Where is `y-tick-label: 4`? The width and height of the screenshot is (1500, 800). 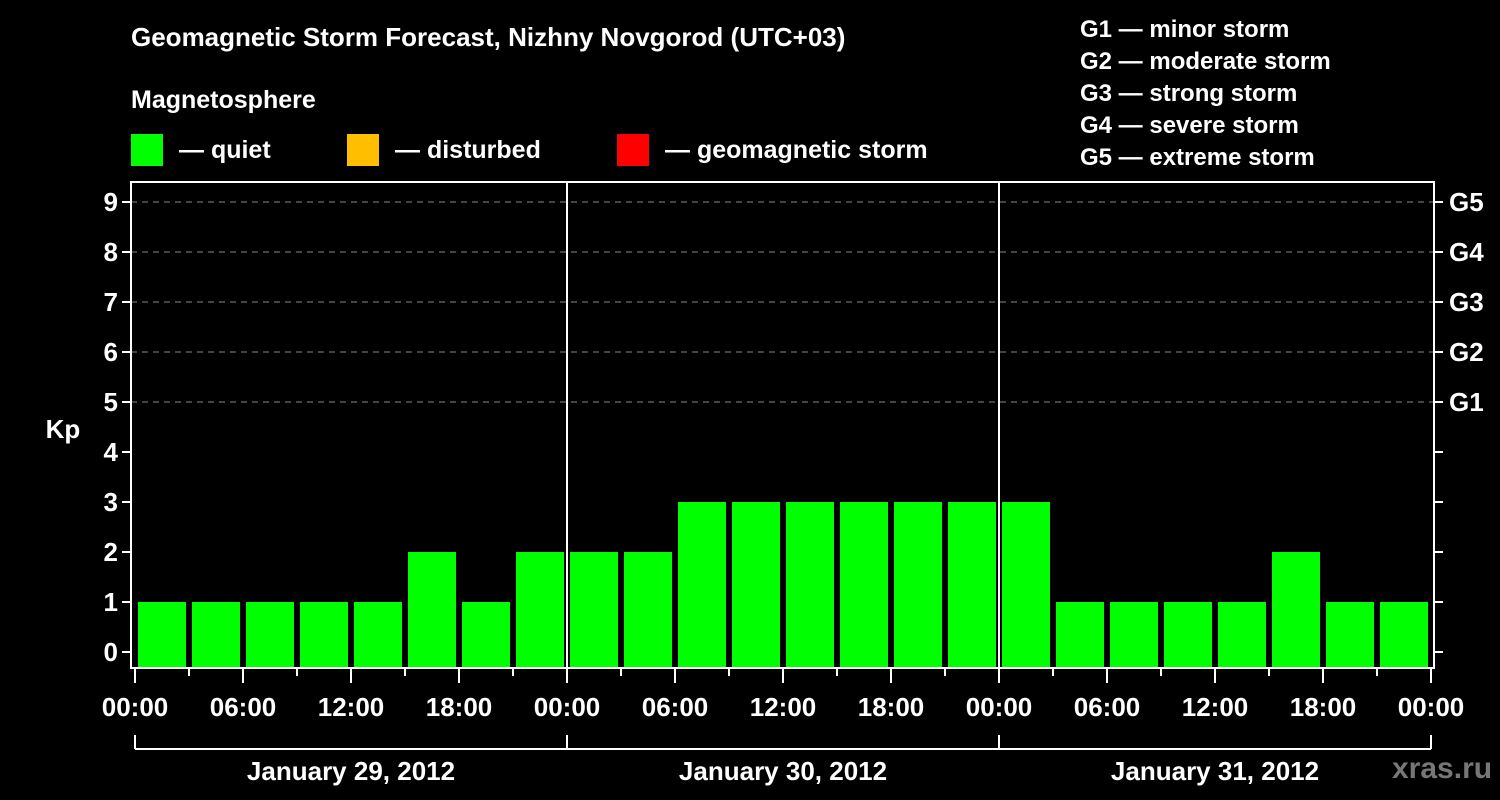
y-tick-label: 4 is located at coordinates (111, 452).